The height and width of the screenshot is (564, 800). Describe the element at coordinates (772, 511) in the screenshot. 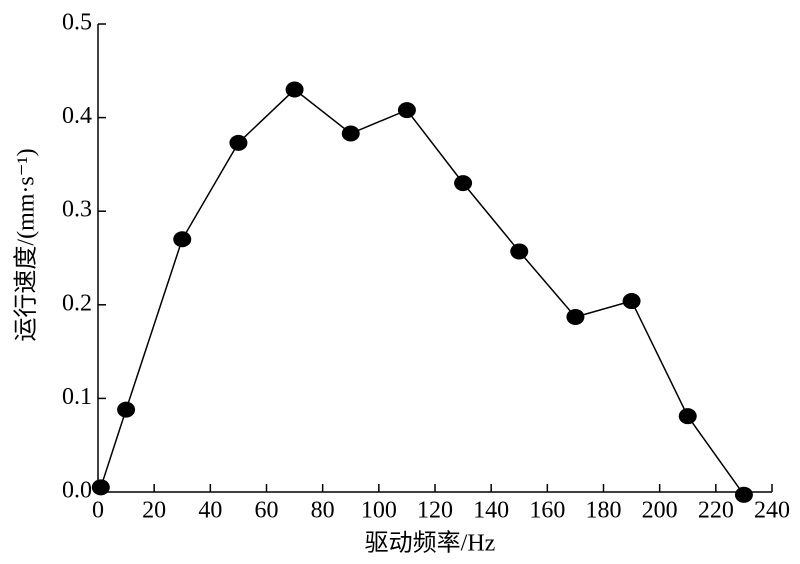

I see `x-tick-label: 240` at that location.